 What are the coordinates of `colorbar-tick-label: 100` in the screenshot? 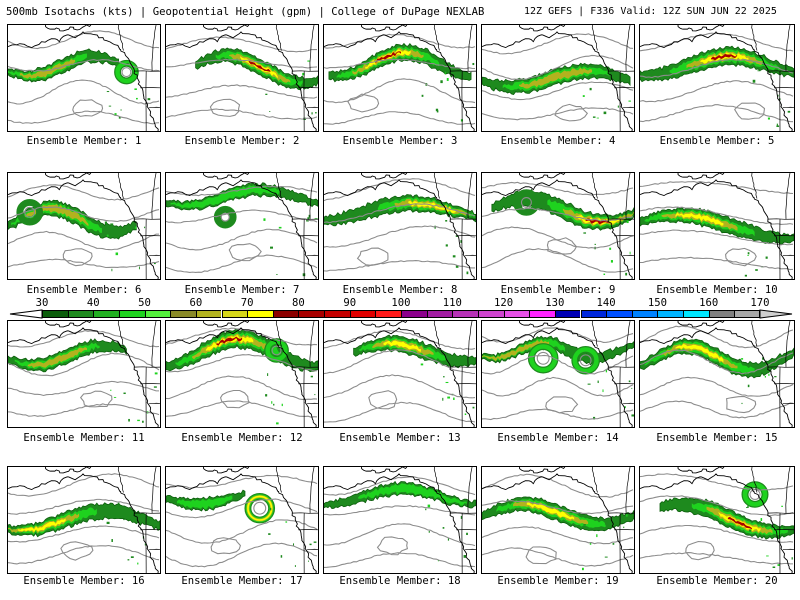 It's located at (401, 303).